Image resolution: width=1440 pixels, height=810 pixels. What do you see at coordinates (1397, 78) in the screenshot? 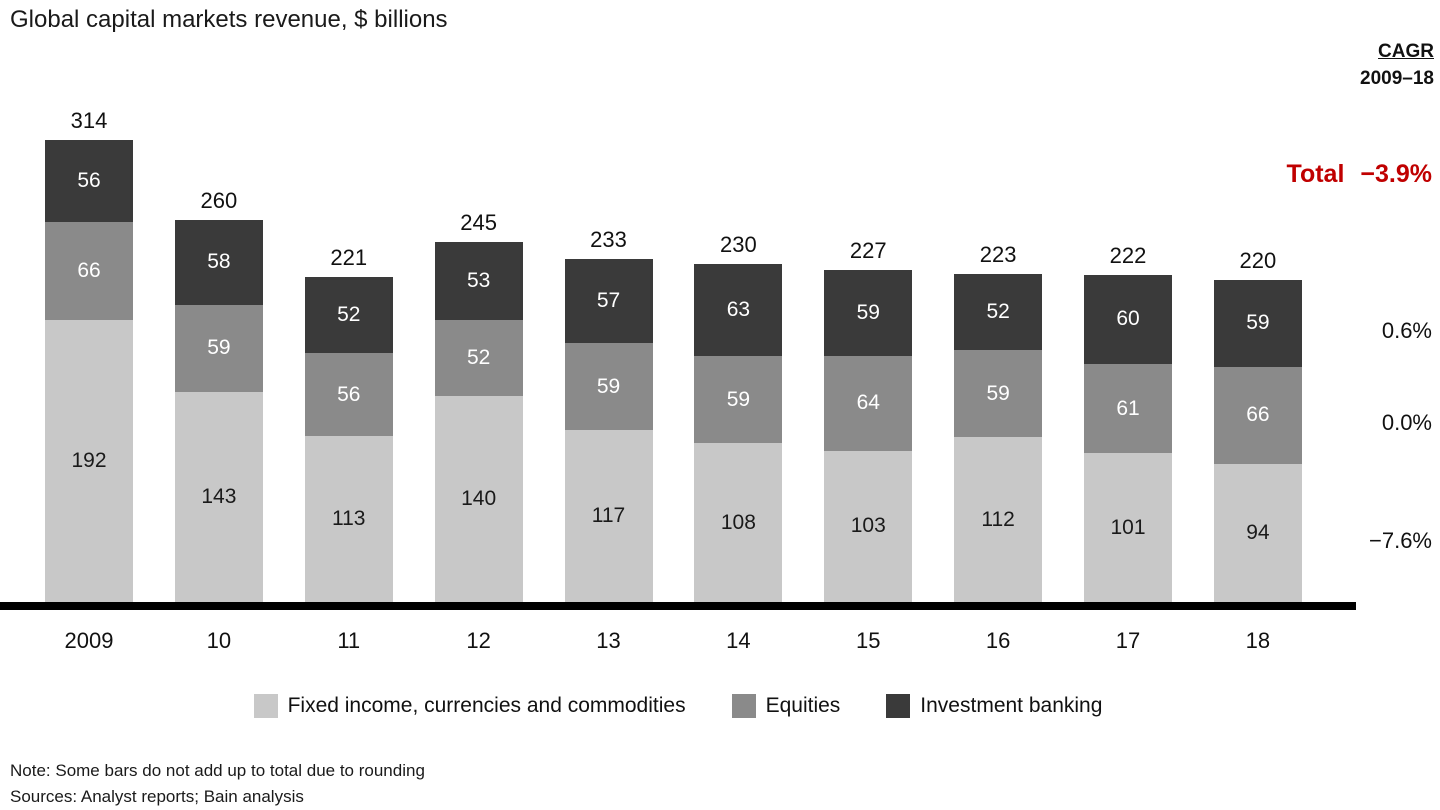
I see `cagr-header-range: 2009–18` at bounding box center [1397, 78].